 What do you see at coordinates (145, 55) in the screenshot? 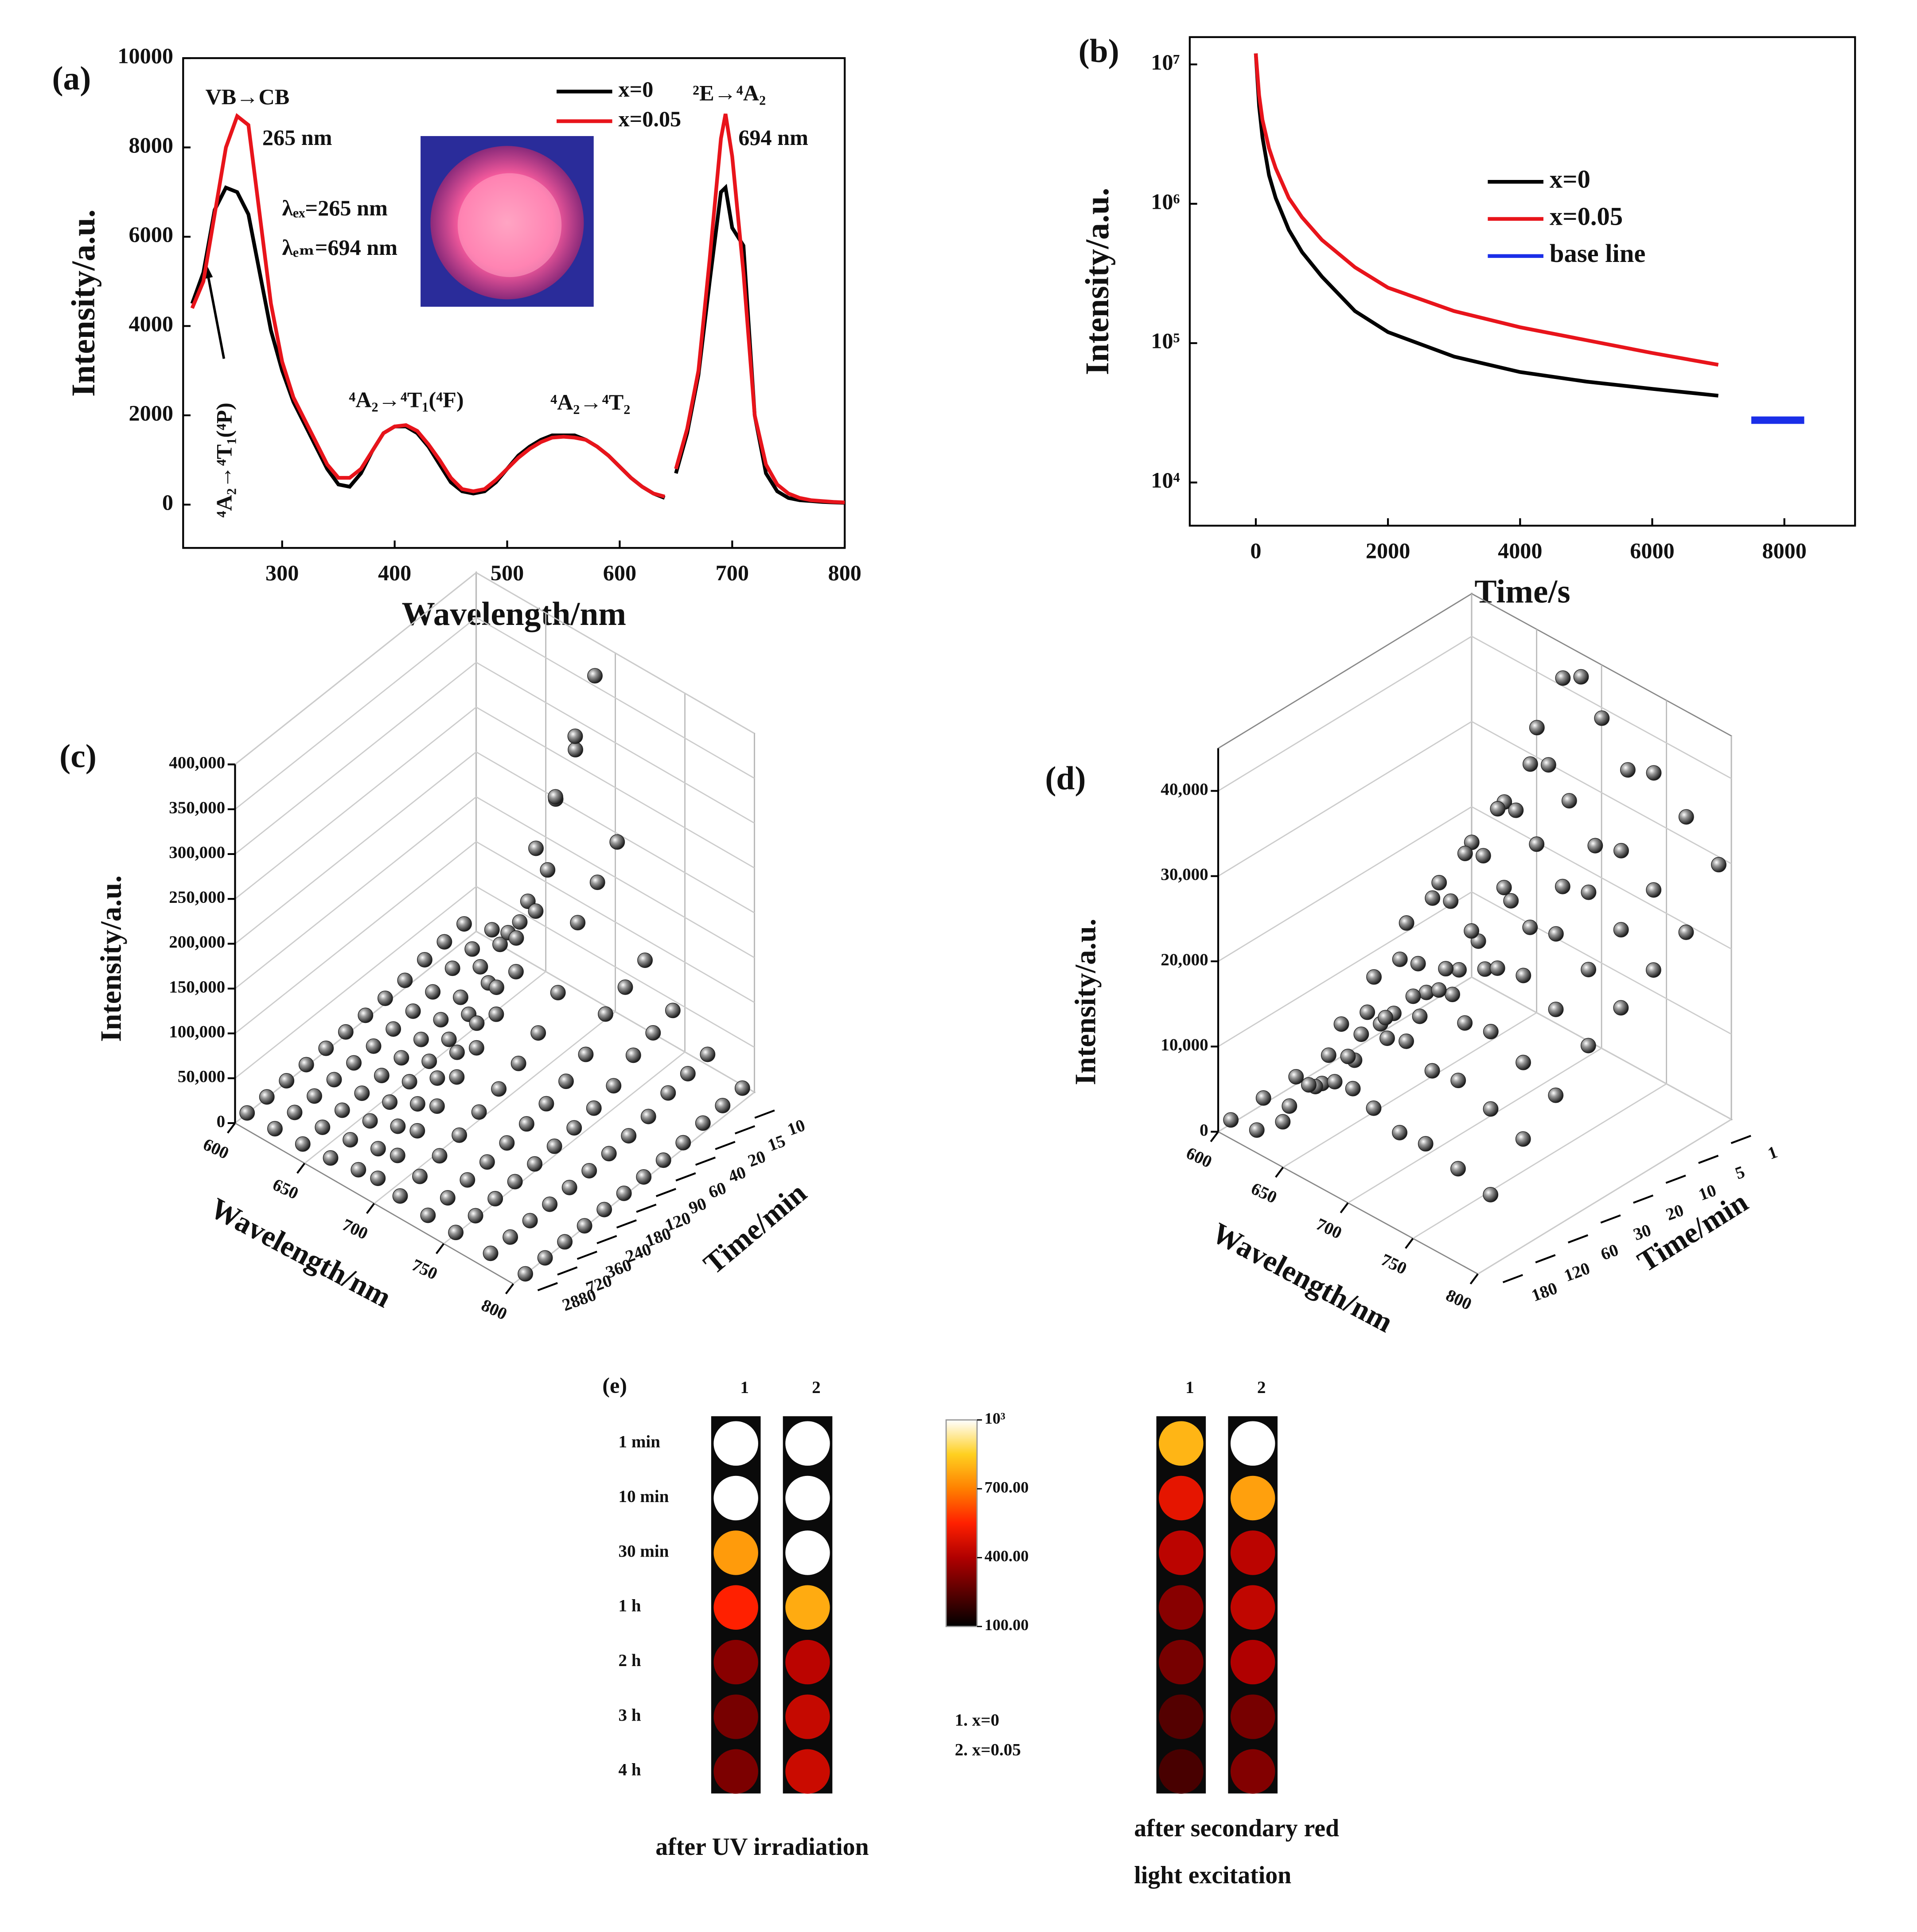
I see `y-tick-label: 10000` at bounding box center [145, 55].